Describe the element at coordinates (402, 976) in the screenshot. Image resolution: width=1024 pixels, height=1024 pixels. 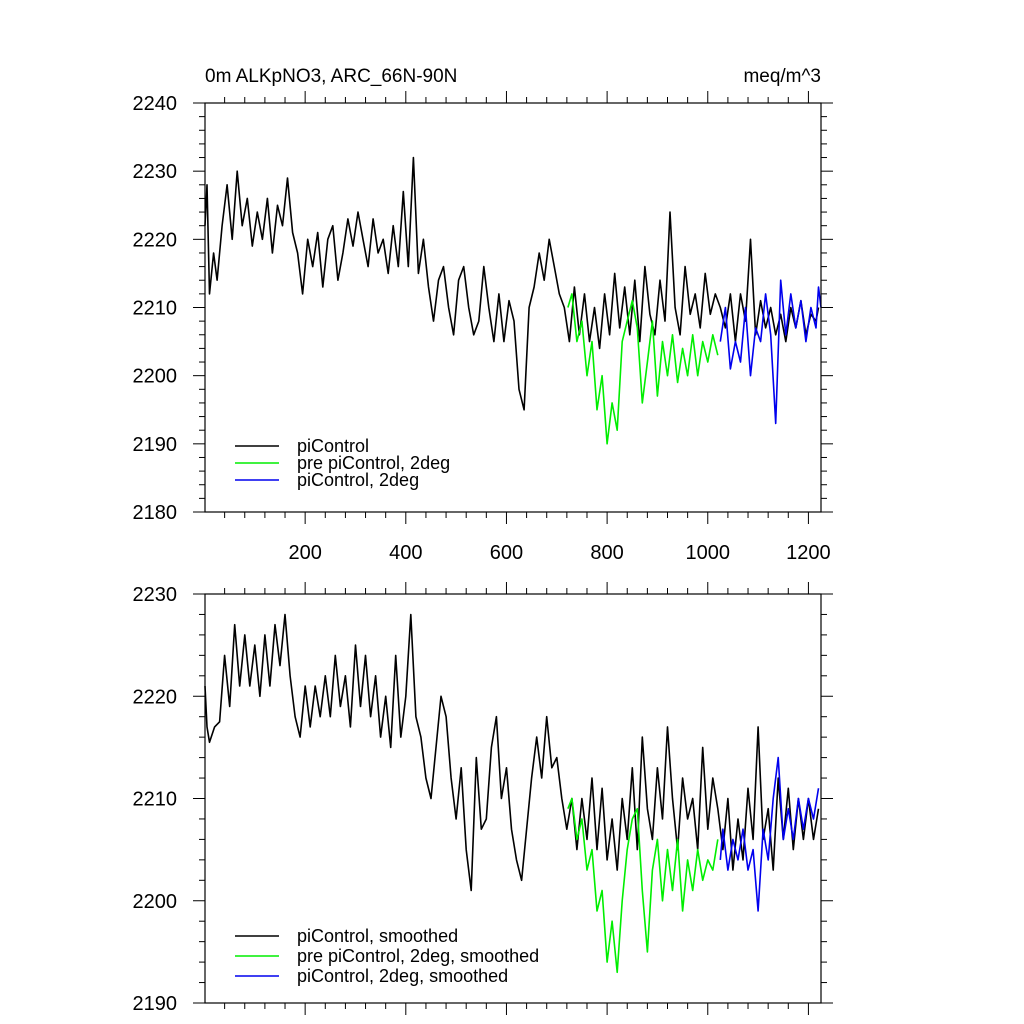
I see `bottom-legend-label-3: piControl, 2deg, smoothed` at that location.